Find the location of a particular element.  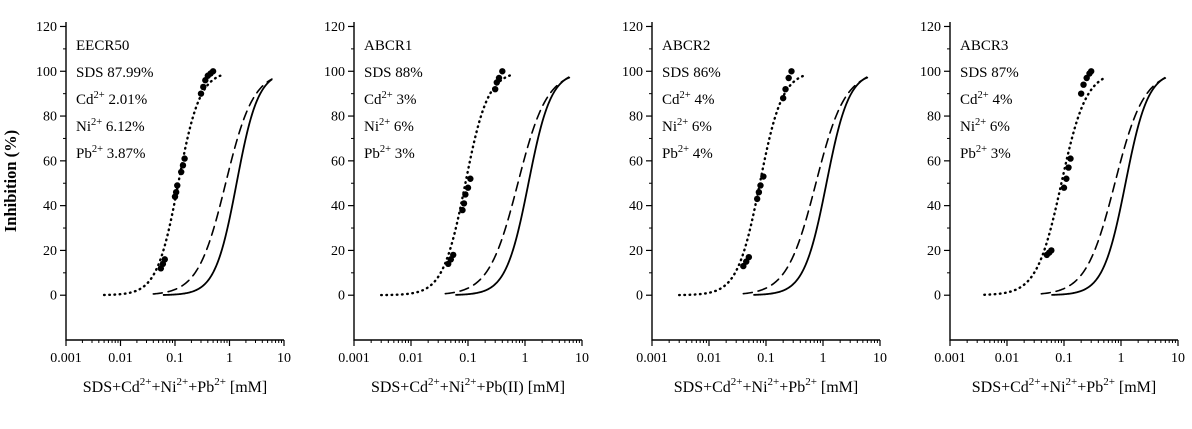

annotation-line: Pb2+ 3.87% is located at coordinates (111, 153).